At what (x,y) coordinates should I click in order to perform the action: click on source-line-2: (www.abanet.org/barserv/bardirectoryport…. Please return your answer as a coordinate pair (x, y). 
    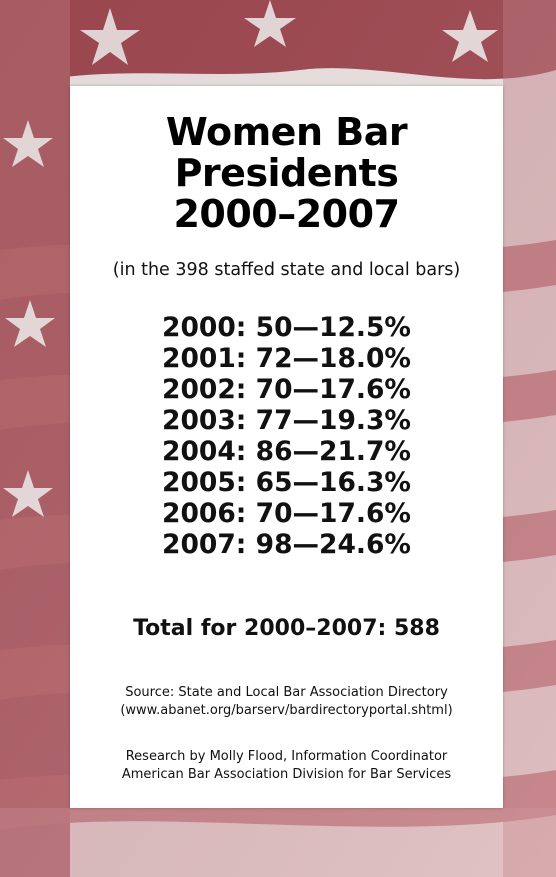
    Looking at the image, I should click on (286, 710).